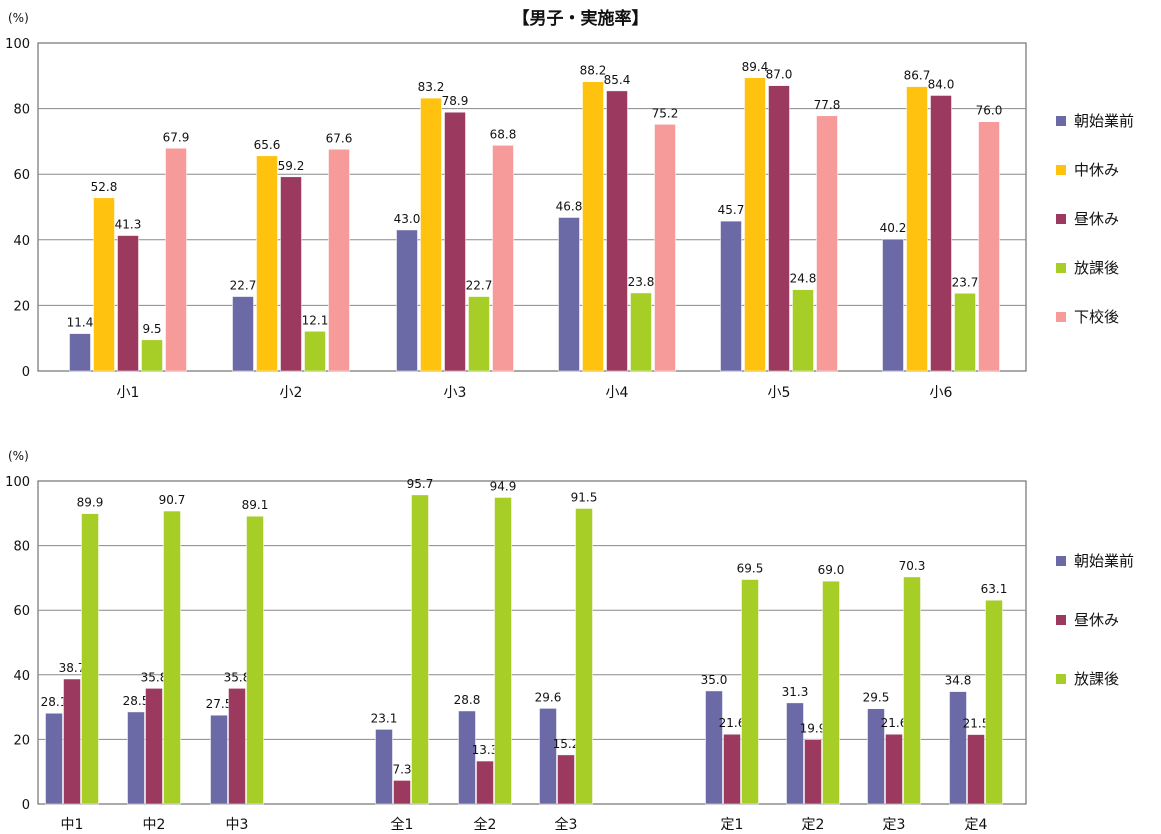 The width and height of the screenshot is (1161, 834). What do you see at coordinates (917, 229) in the screenshot?
I see `bar-e5b08f6-e4b8ade4bc91e381bf` at bounding box center [917, 229].